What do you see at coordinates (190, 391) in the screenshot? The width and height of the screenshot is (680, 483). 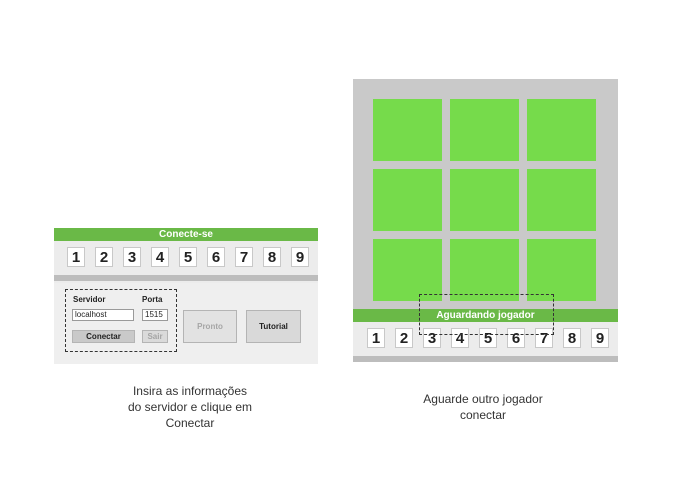 I see `caption-line: Insira as informações` at bounding box center [190, 391].